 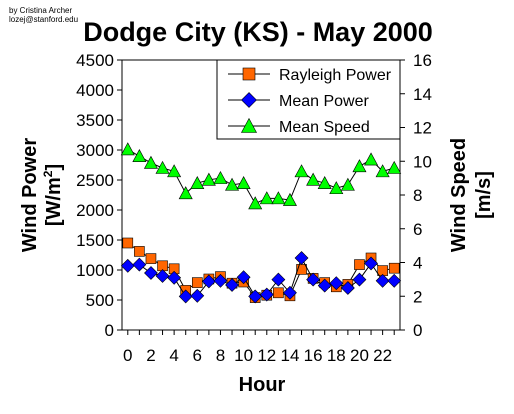 I want to click on series-mean-speed, so click(x=261, y=176).